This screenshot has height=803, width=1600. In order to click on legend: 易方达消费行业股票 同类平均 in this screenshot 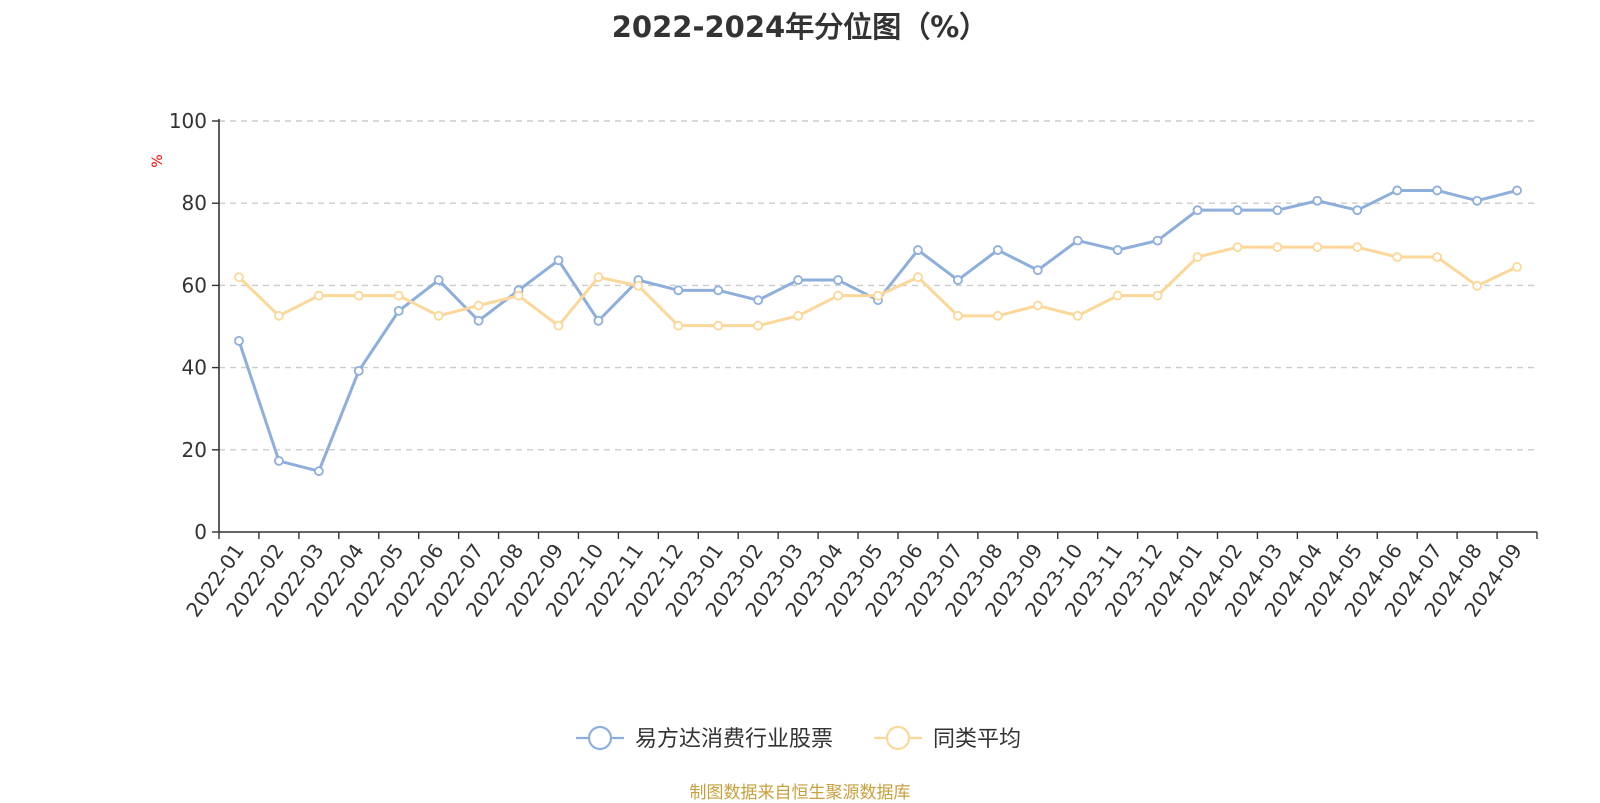, I will do `click(798, 738)`.